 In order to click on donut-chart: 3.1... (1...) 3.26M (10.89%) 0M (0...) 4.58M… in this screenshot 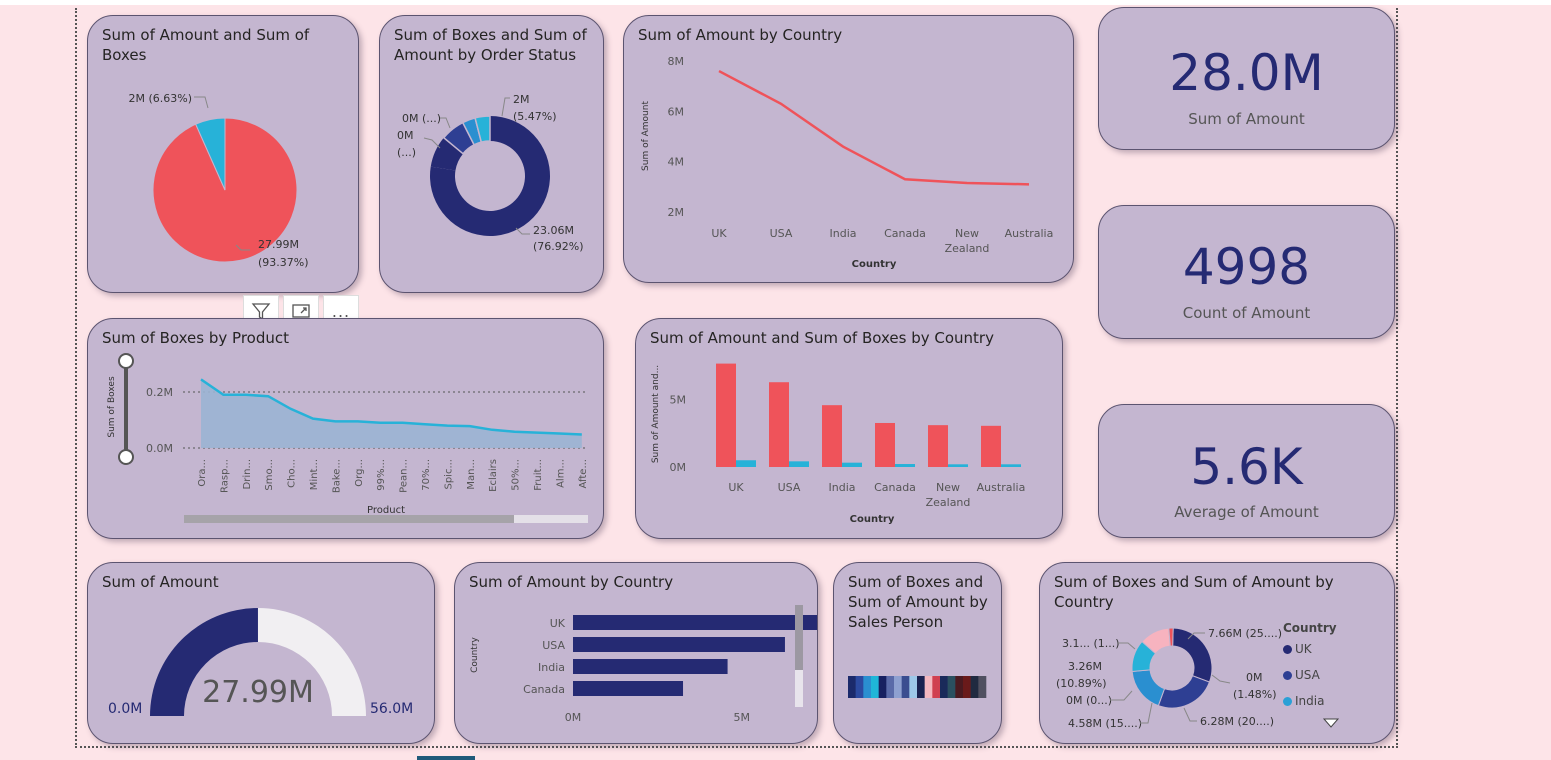, I will do `click(1217, 653)`.